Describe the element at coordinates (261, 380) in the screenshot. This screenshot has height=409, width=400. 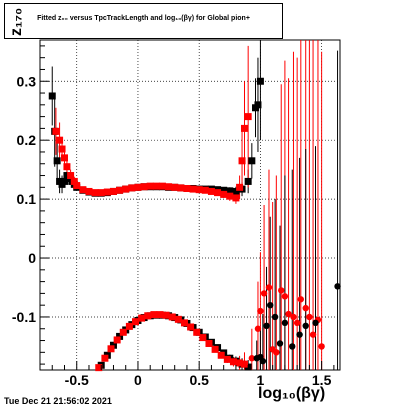
I see `x-tick-label: 1` at that location.